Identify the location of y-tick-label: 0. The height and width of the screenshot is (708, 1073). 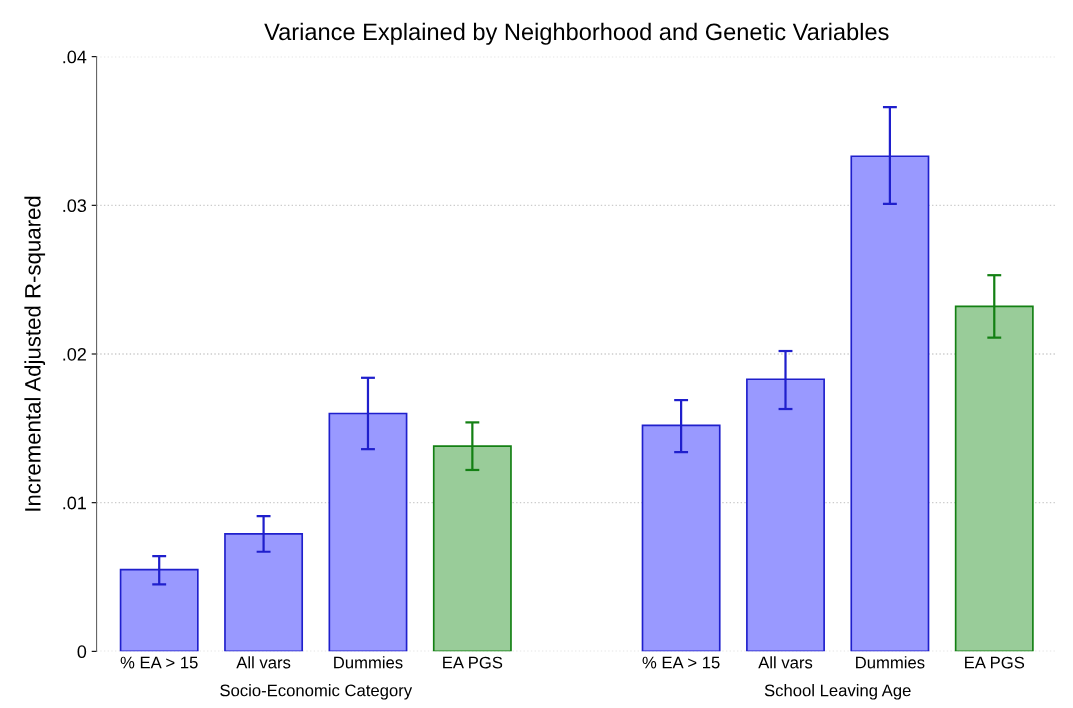
(82, 652).